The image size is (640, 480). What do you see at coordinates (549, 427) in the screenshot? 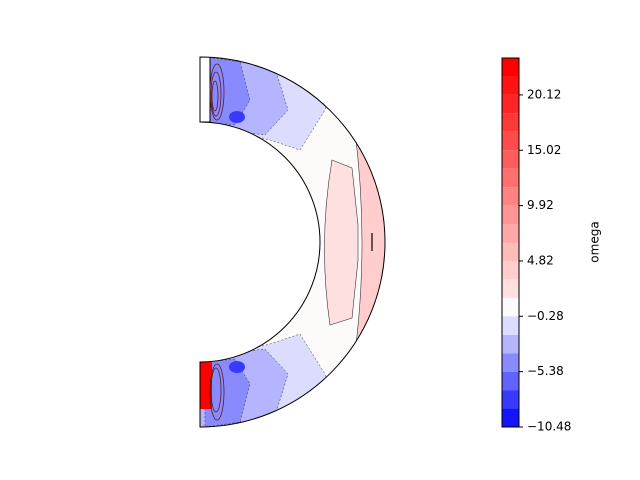
I see `tick-label: −10.48` at bounding box center [549, 427].